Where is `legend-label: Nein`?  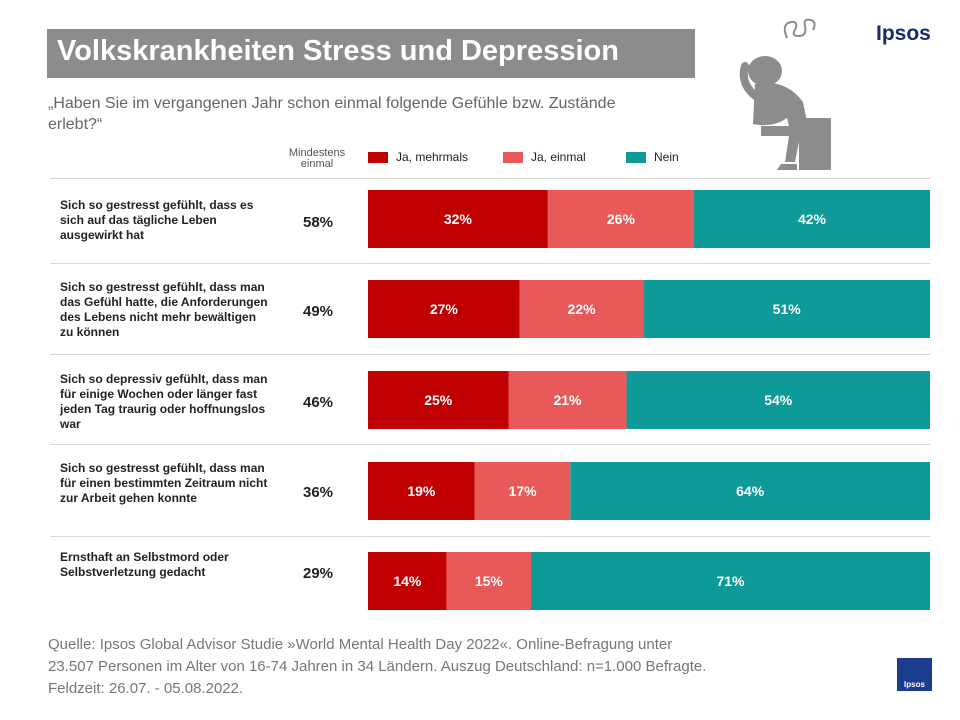
legend-label: Nein is located at coordinates (666, 157).